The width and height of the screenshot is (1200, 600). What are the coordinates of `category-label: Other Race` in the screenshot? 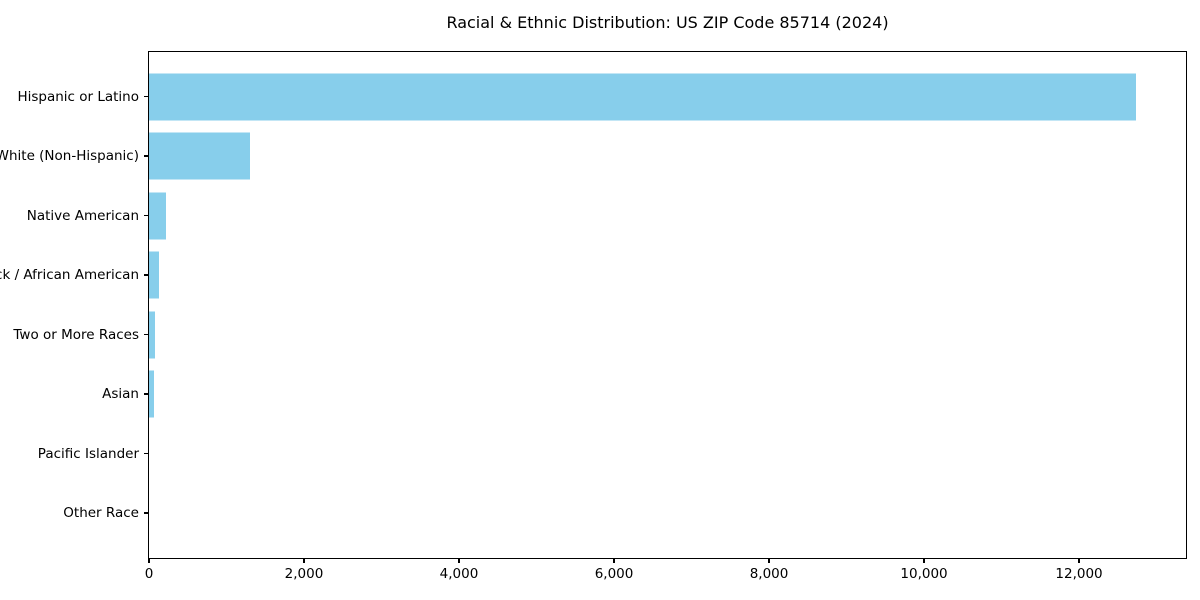 It's located at (101, 513).